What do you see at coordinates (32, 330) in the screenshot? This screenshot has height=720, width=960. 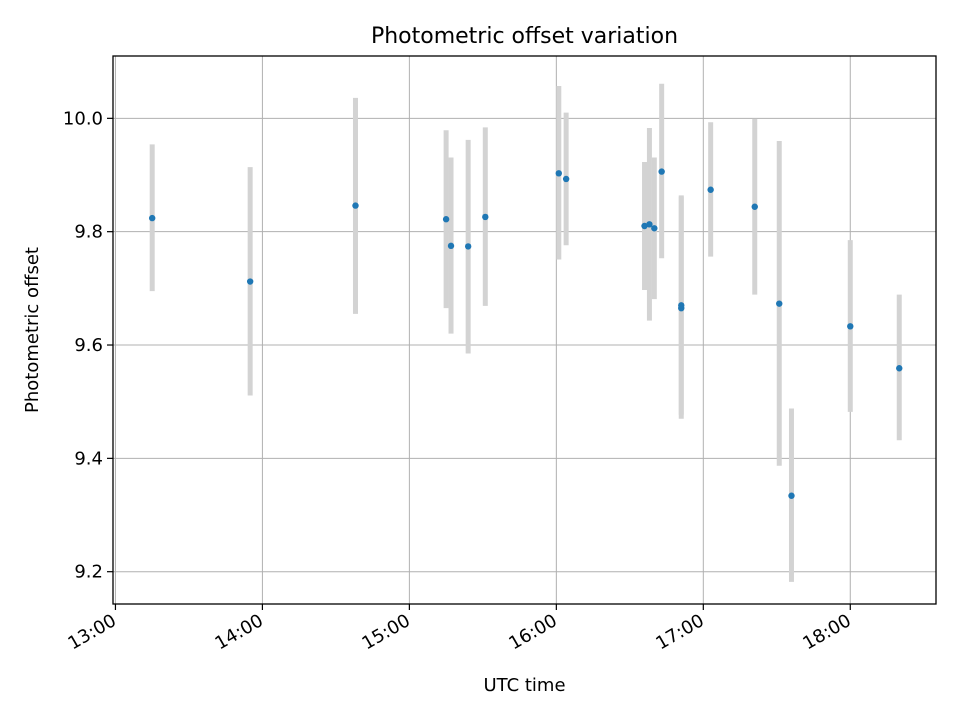 I see `y-axis-label: Photometric offset` at bounding box center [32, 330].